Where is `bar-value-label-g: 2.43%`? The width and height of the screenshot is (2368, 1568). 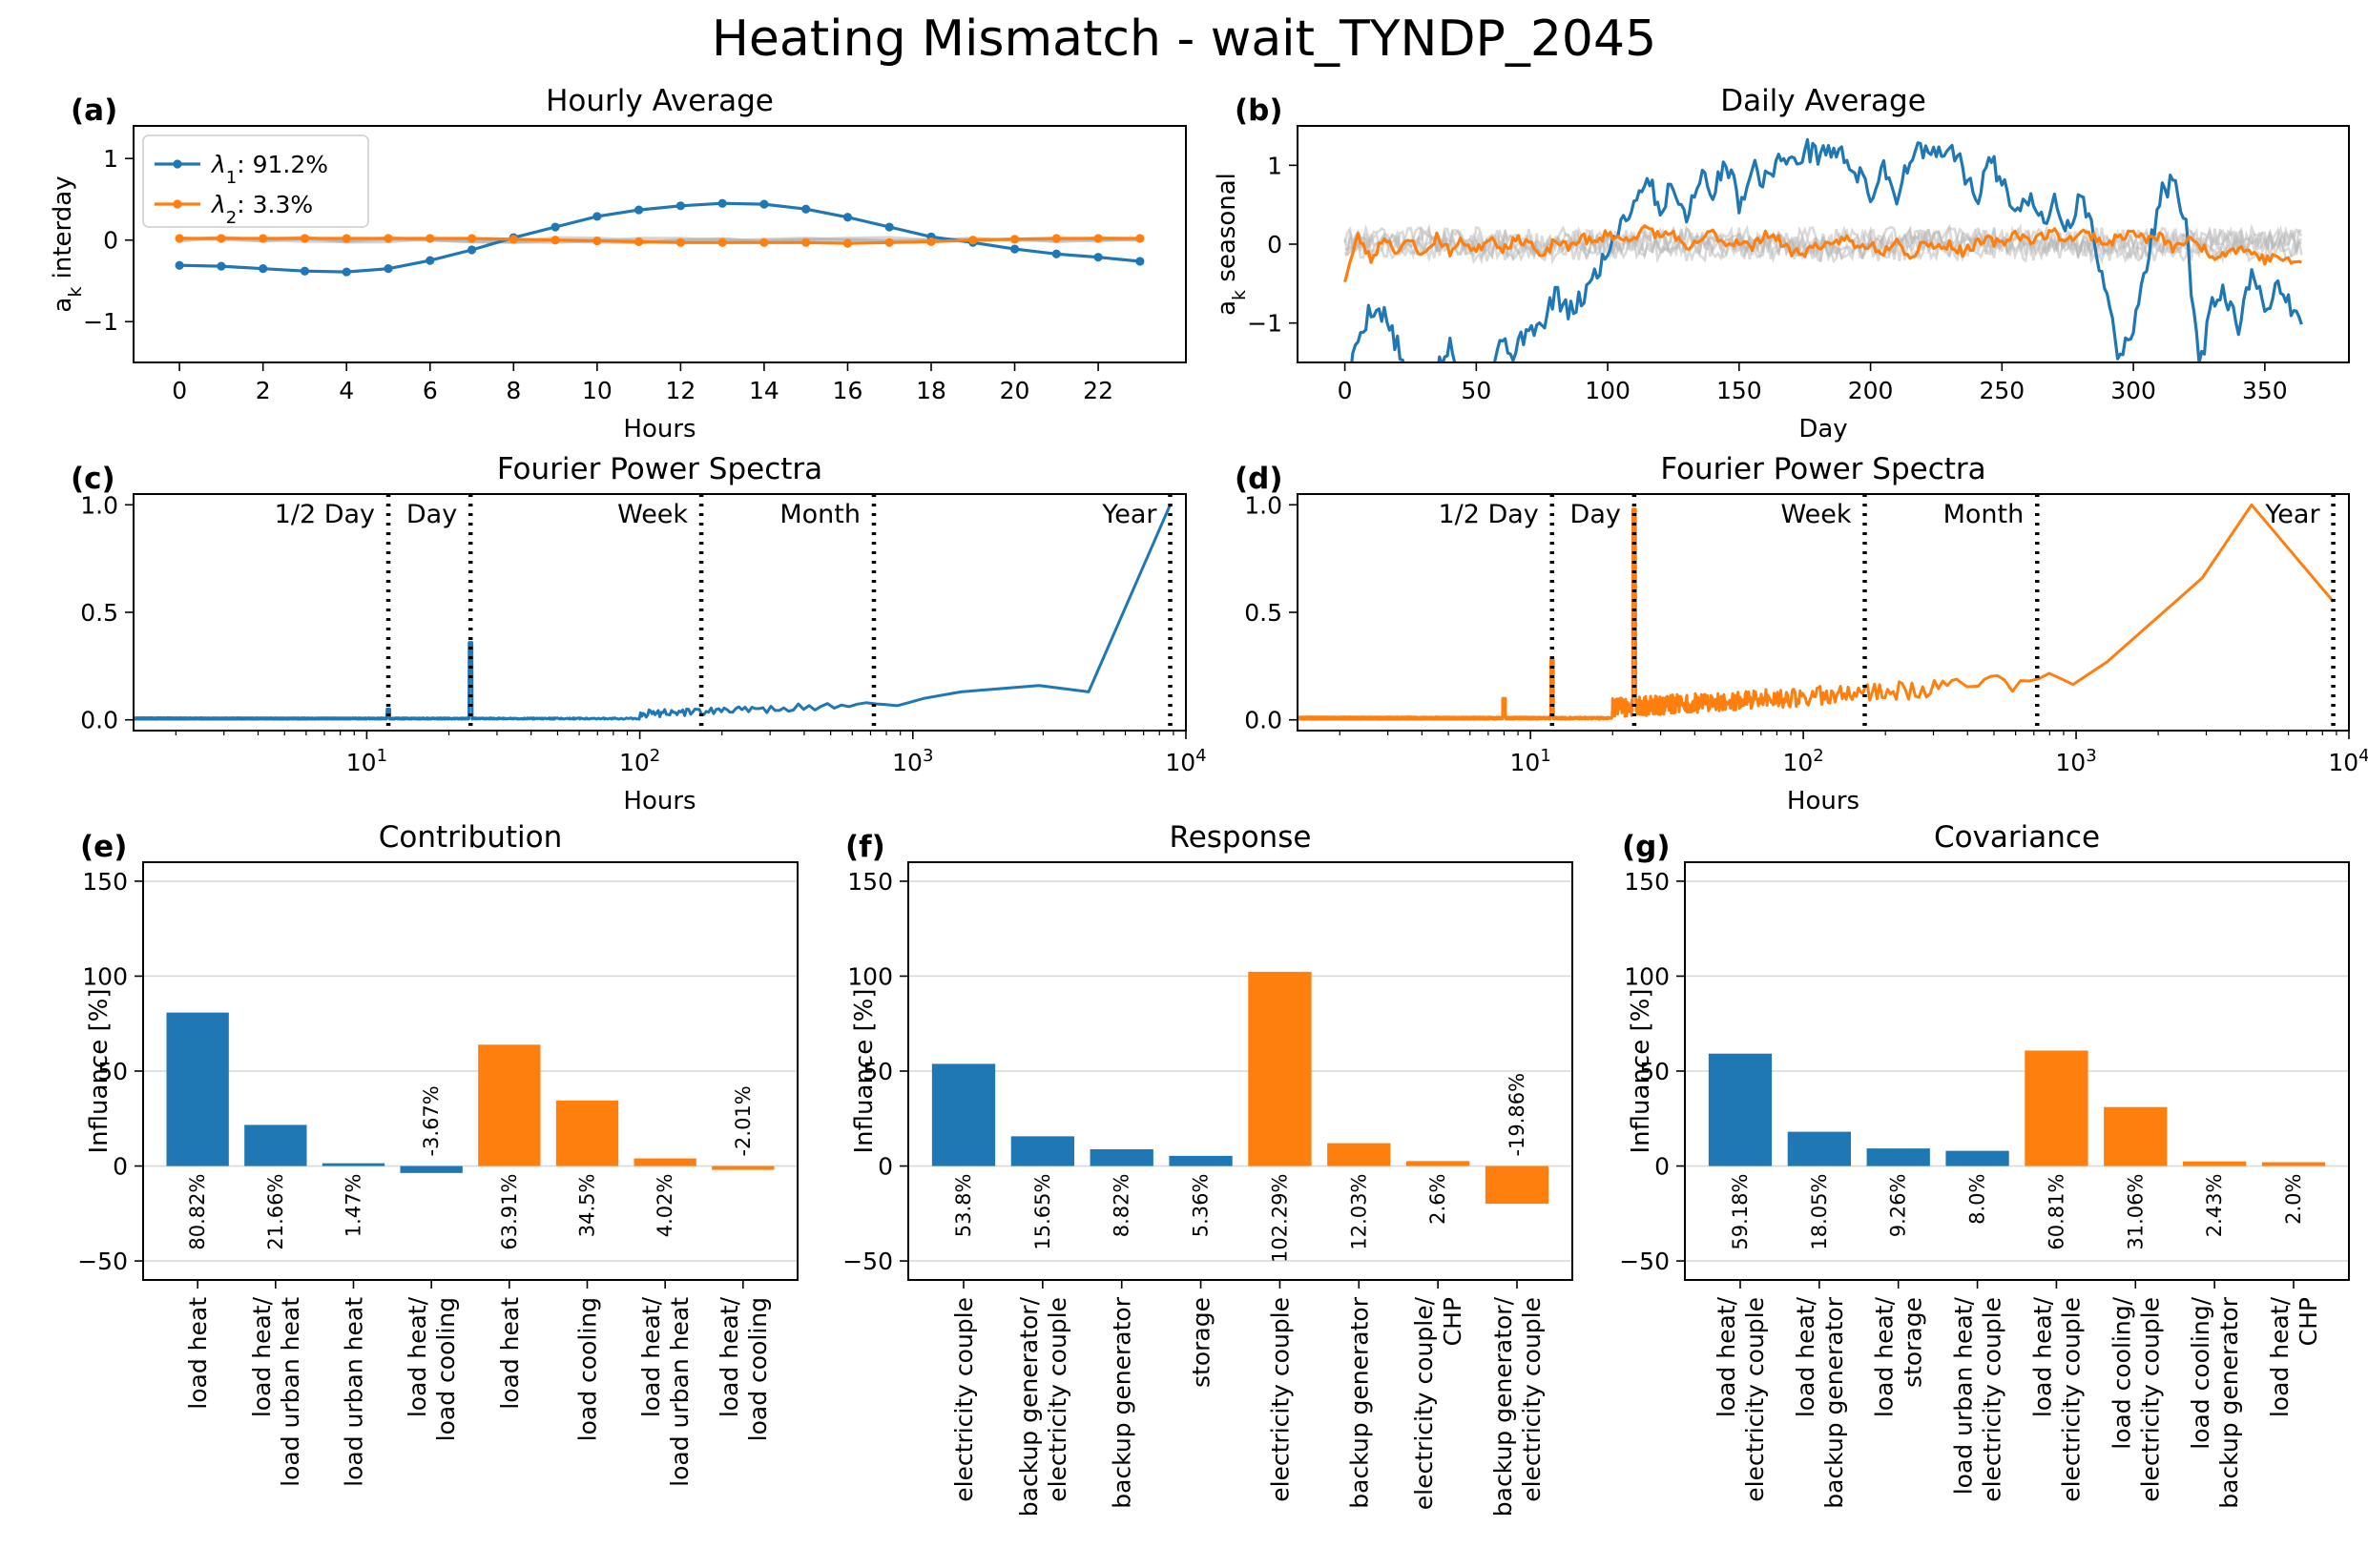 bar-value-label-g: 2.43% is located at coordinates (2214, 1206).